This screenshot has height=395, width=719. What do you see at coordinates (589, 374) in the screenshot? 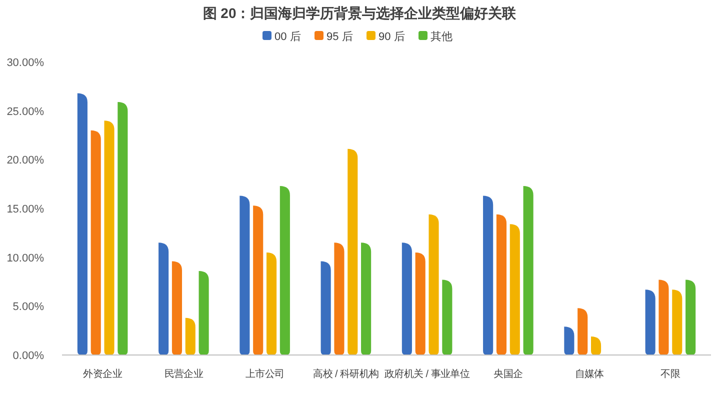
I see `x-tick-label: 自媒体` at bounding box center [589, 374].